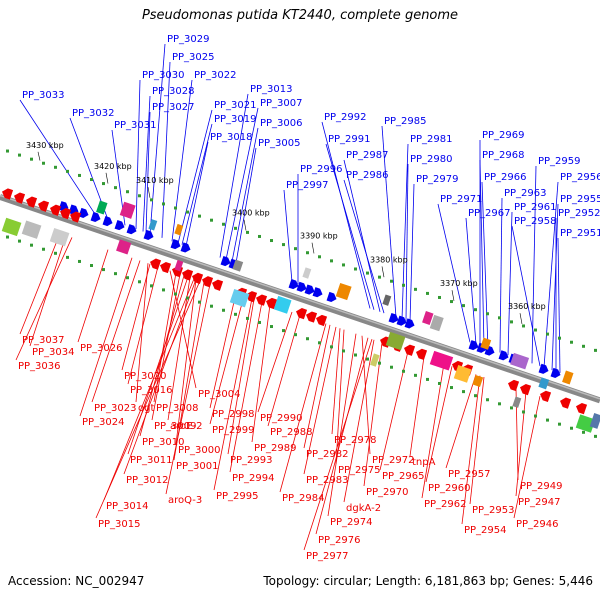  I want to click on kbp-tick-label: 3400 kbp, so click(251, 213).